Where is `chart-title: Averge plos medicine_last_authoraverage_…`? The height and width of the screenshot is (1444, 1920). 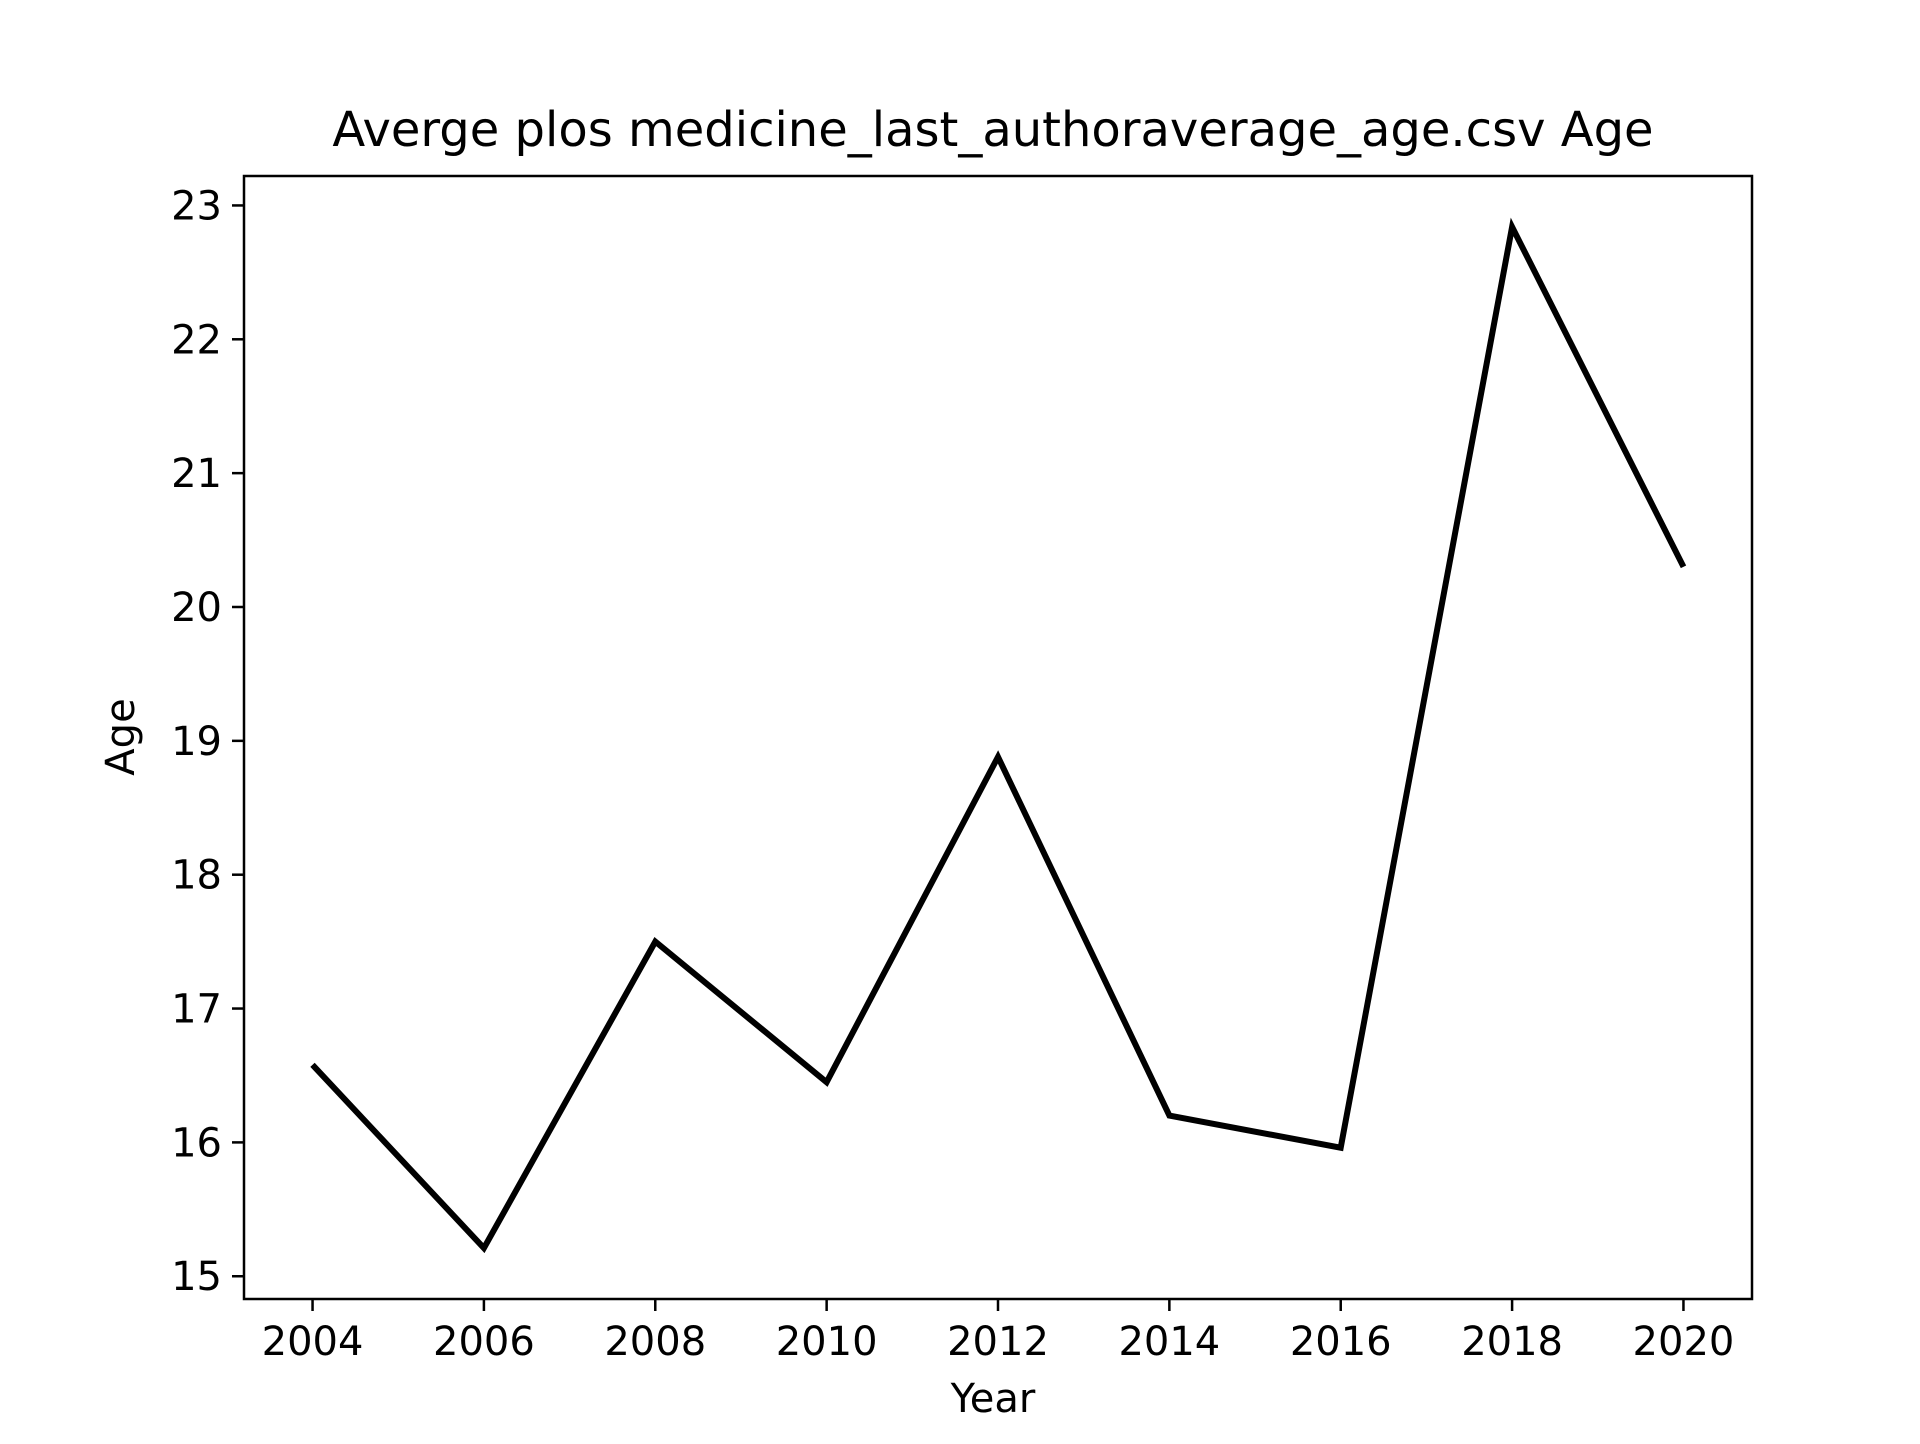 chart-title: Averge plos medicine_last_authoraverage_… is located at coordinates (992, 130).